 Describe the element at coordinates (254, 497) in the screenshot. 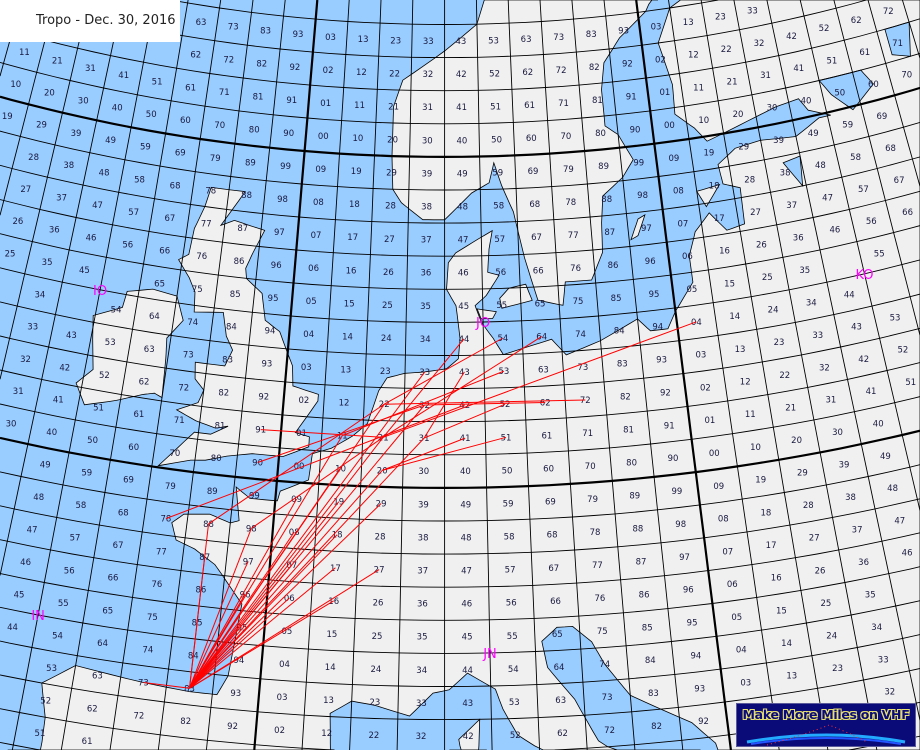

I see `square-label: 99` at that location.